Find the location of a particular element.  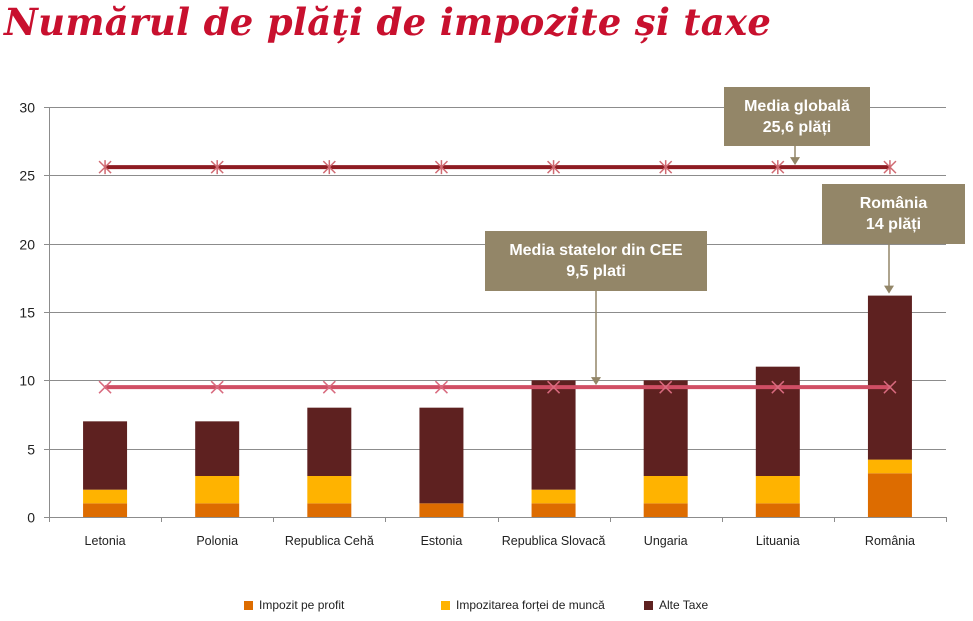

legend-item-other: Alte Taxe is located at coordinates (676, 605).